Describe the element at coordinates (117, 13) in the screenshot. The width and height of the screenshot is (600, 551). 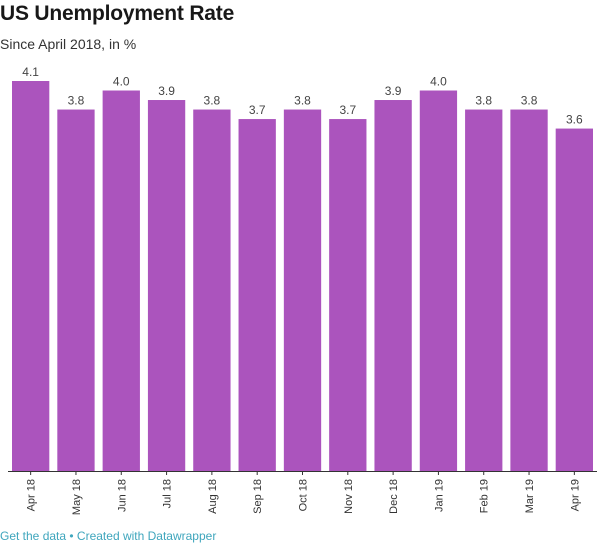
I see `chart-title: US Unemployment Rate` at that location.